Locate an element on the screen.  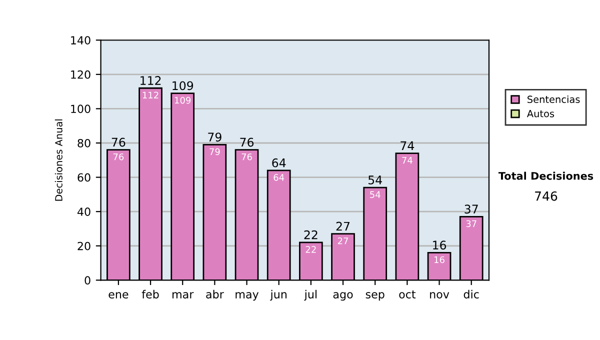
total-label: 109 is located at coordinates (183, 85).